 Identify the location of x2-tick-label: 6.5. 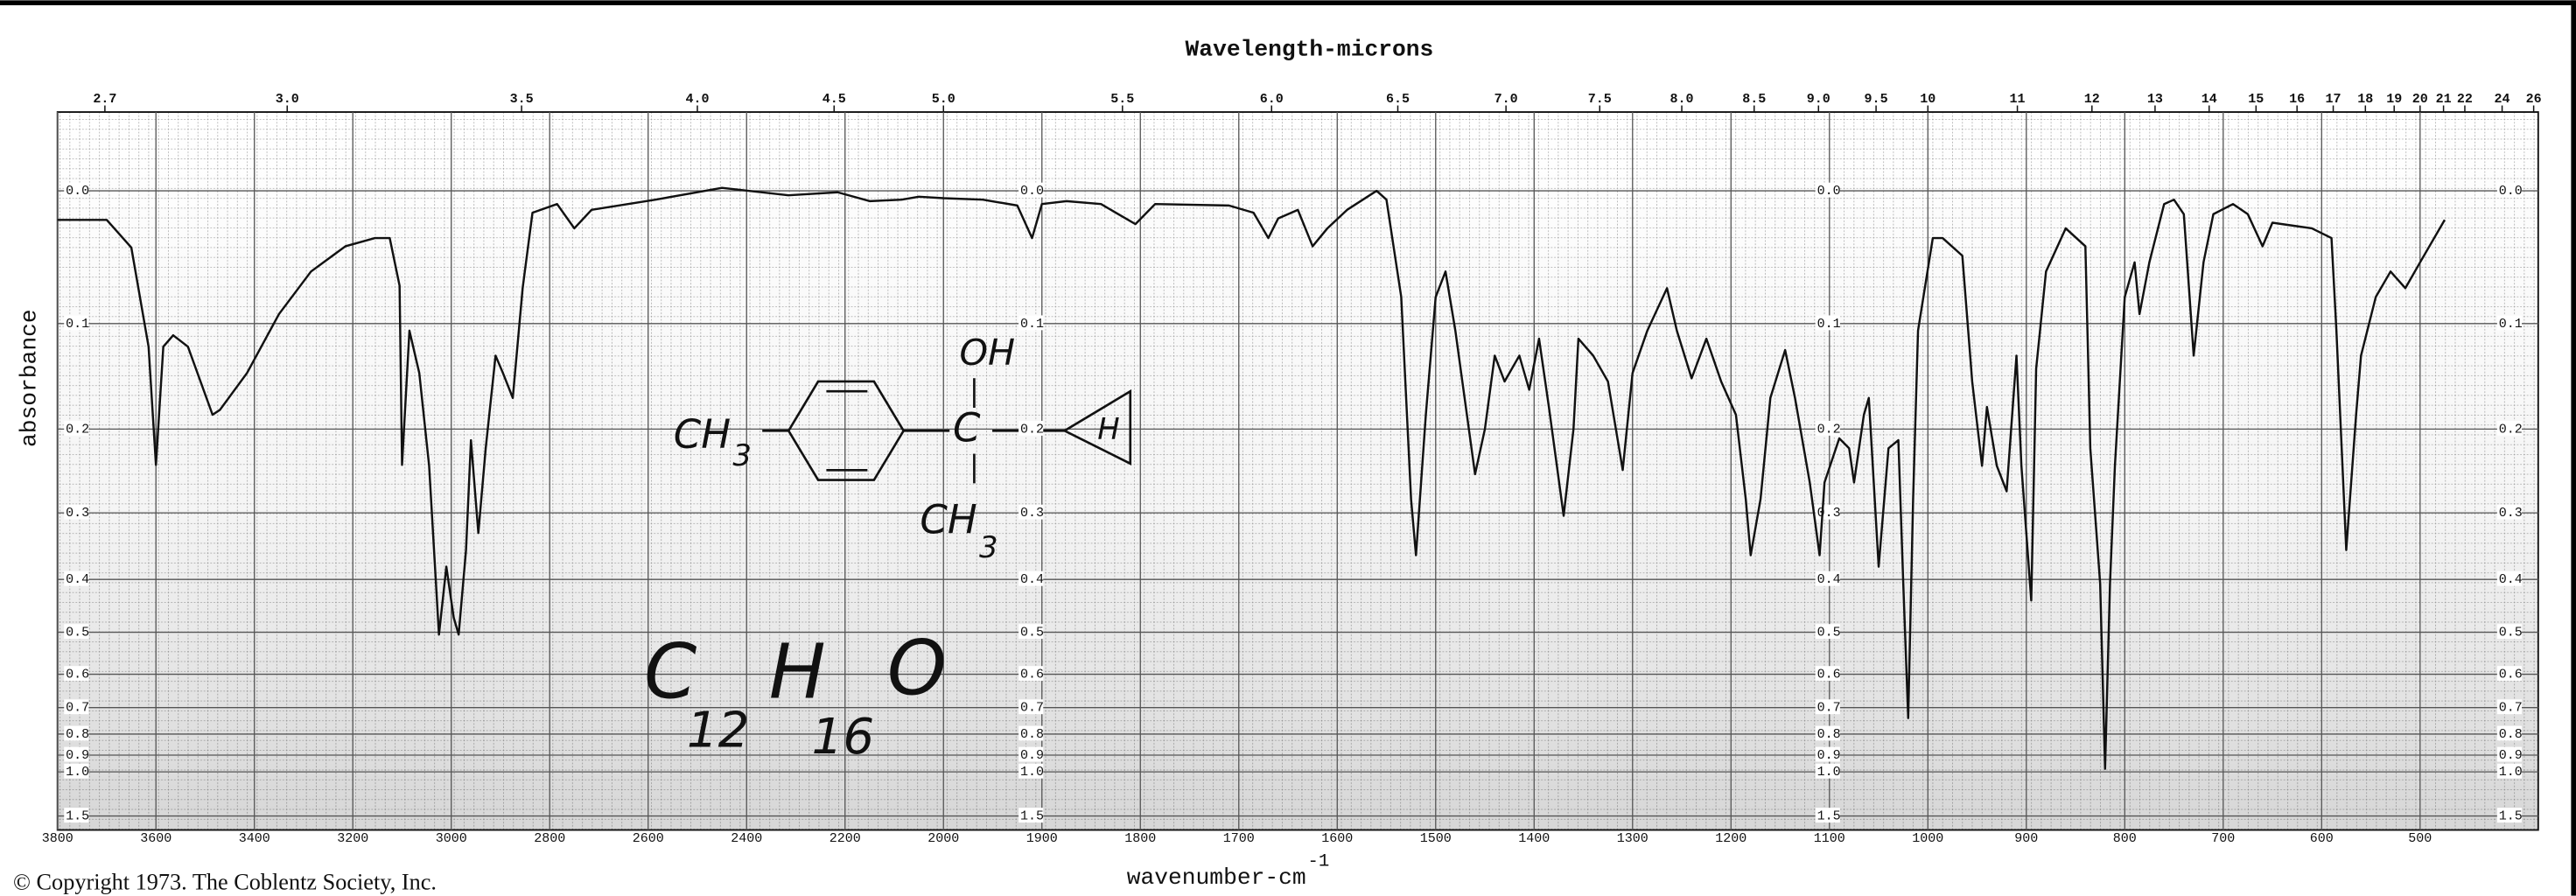
(1398, 99).